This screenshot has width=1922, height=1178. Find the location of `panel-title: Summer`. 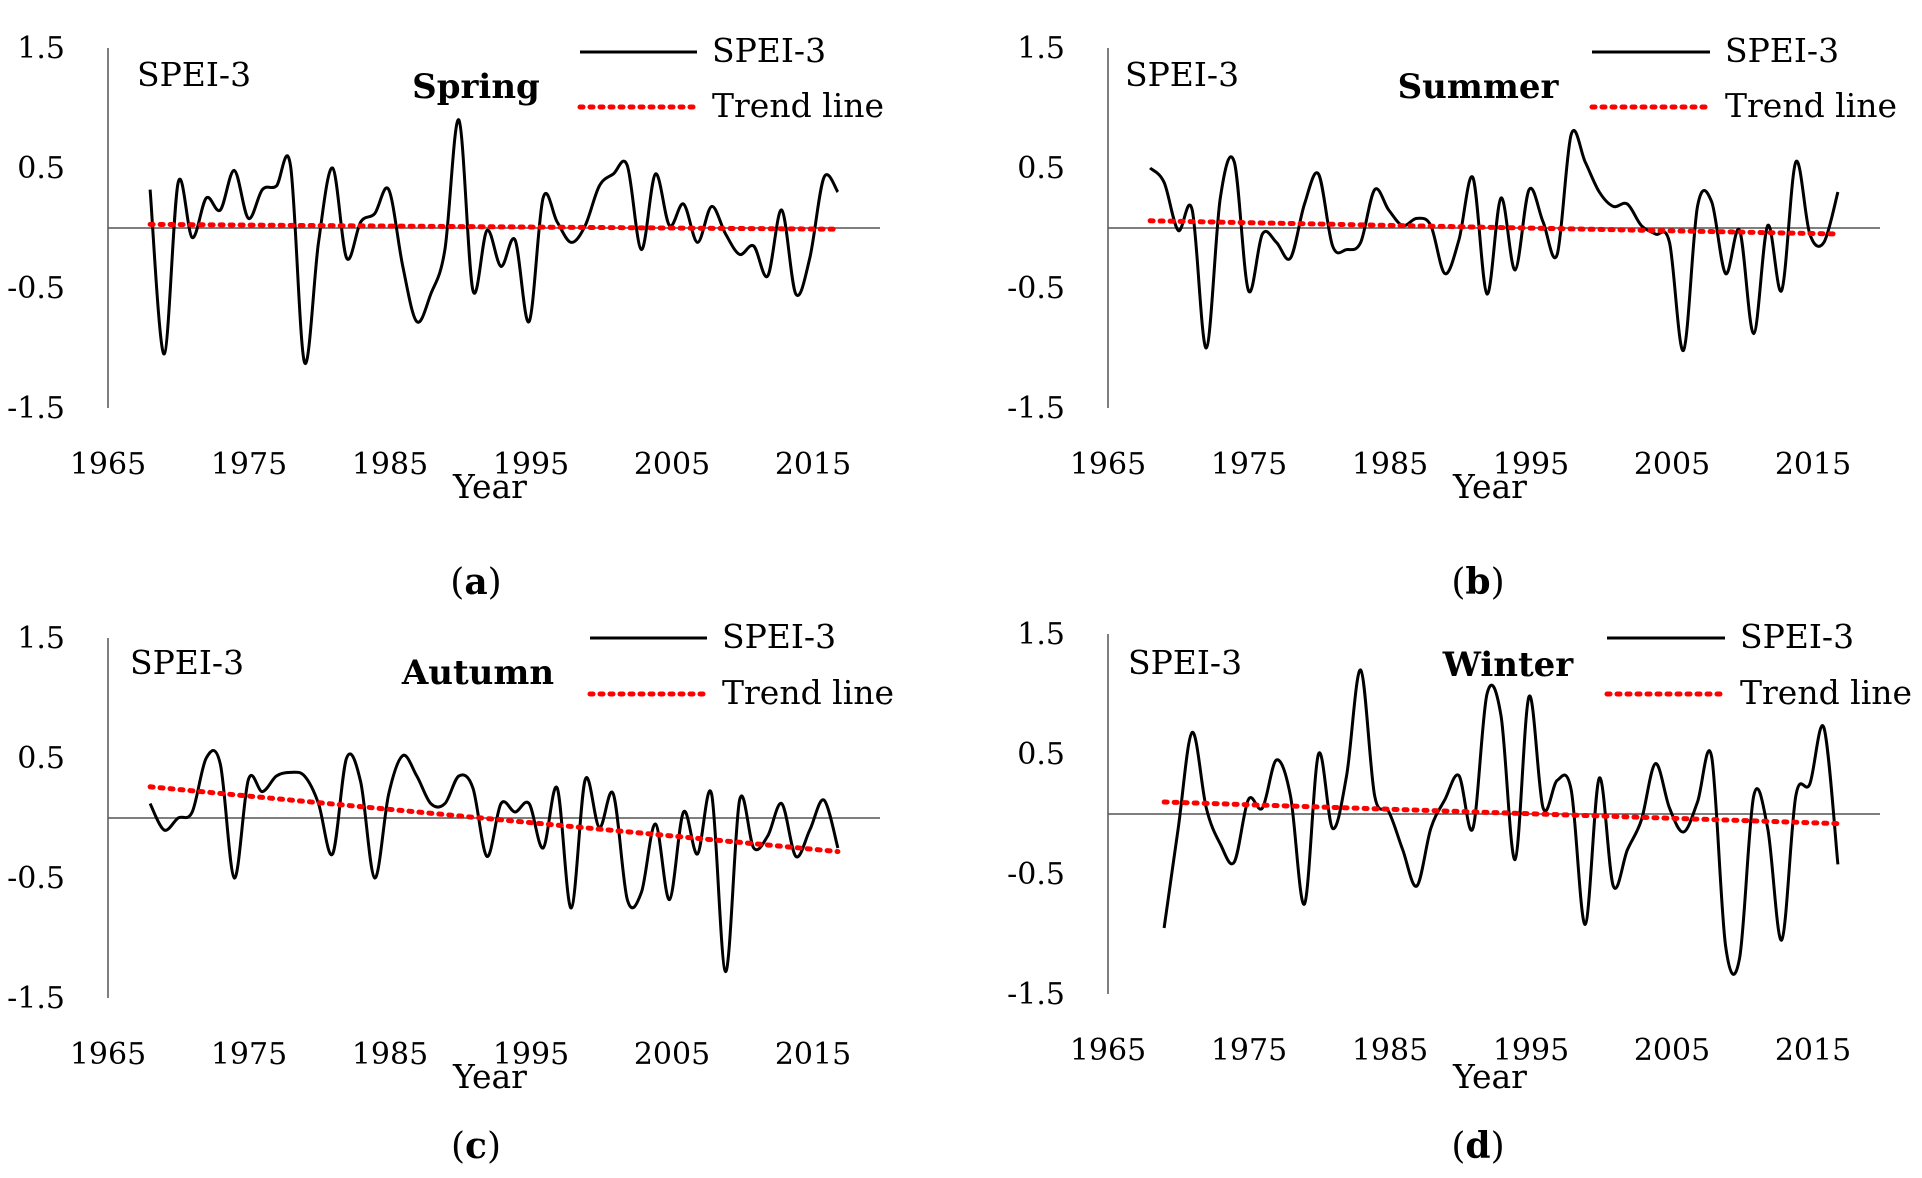

panel-title: Summer is located at coordinates (1479, 87).